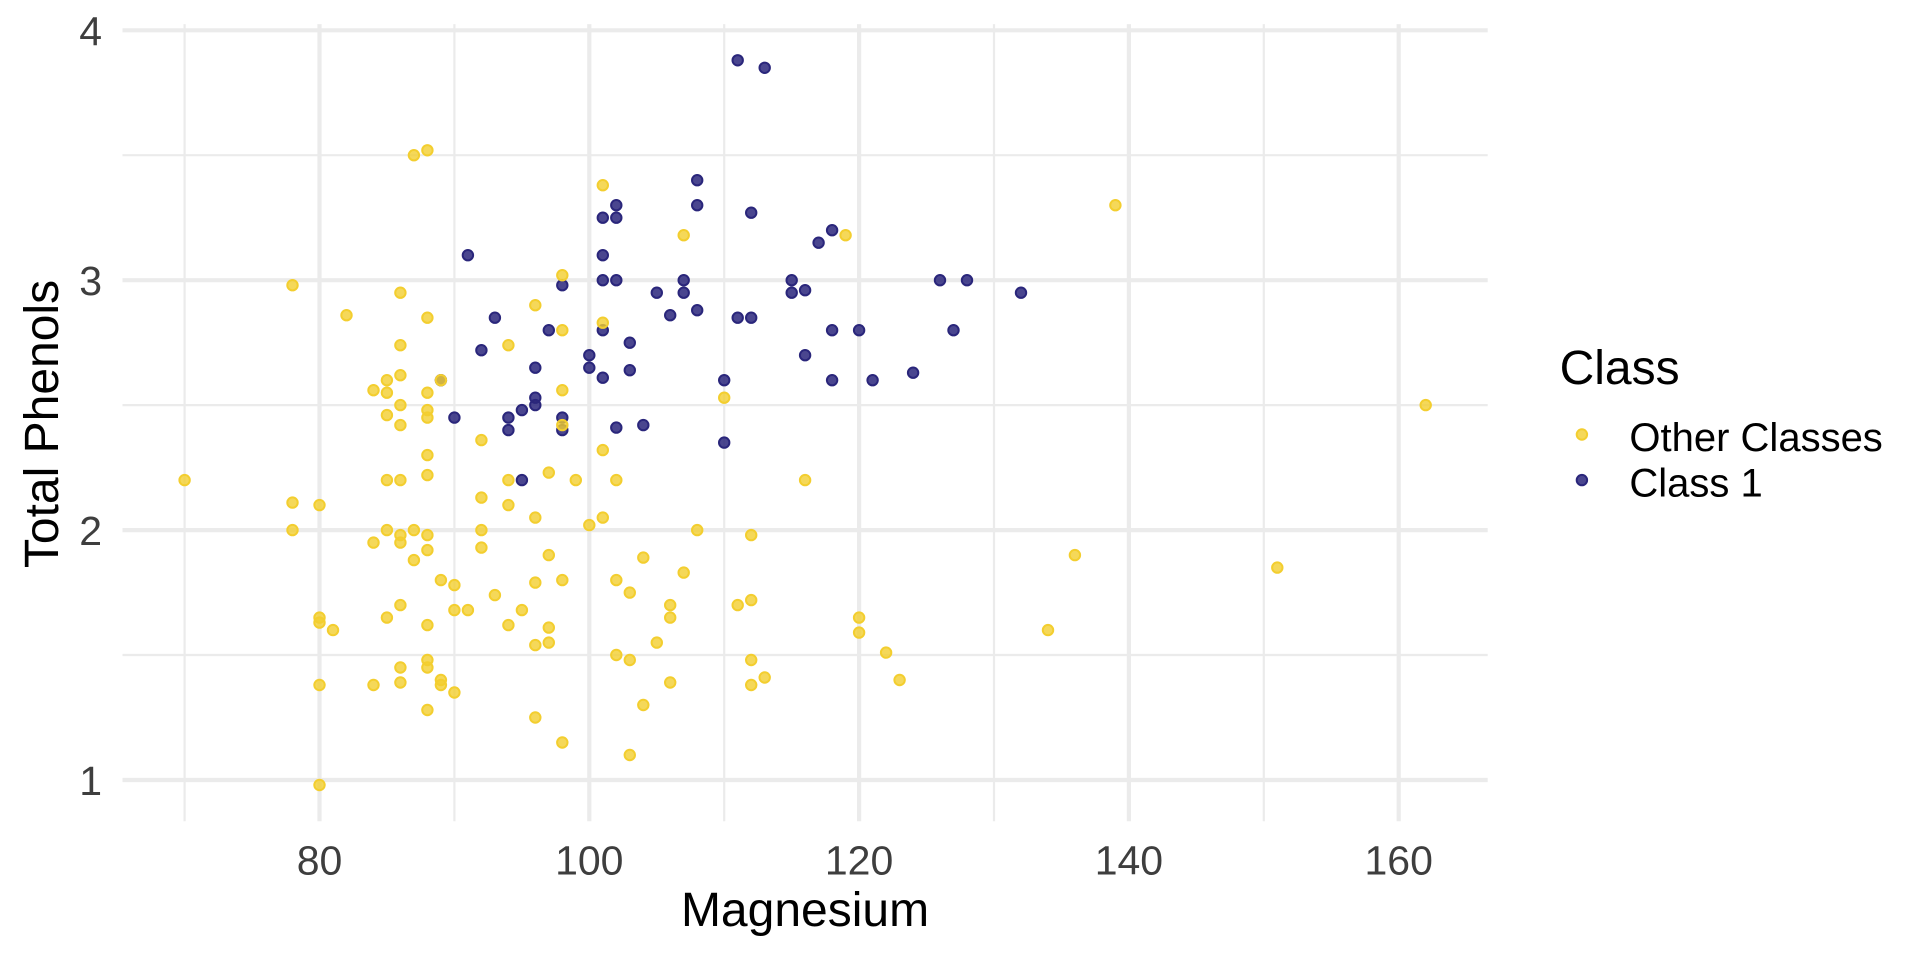  Describe the element at coordinates (90, 531) in the screenshot. I see `svg-text: 2` at that location.